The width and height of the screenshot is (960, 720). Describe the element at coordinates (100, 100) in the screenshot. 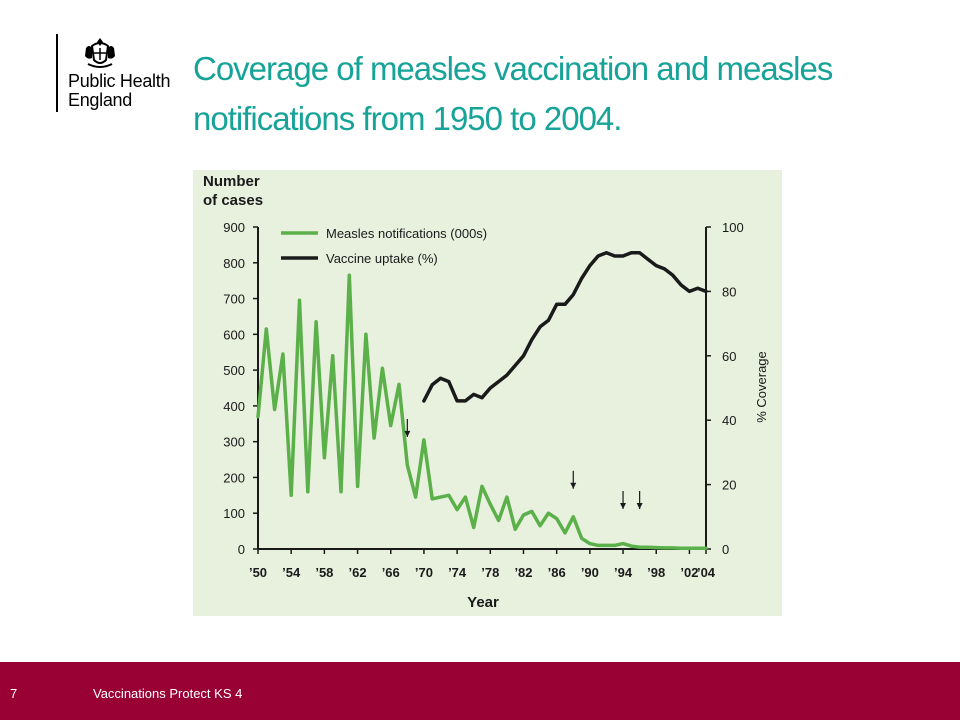

I see `logo-line-2: England` at that location.